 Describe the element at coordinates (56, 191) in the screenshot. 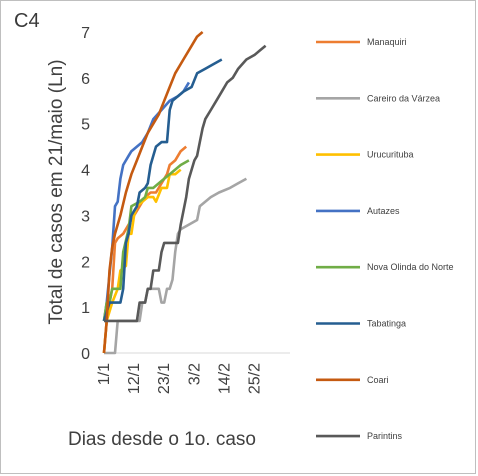

I see `y-axis-title: Total de casos em 21/maio (Ln)` at that location.